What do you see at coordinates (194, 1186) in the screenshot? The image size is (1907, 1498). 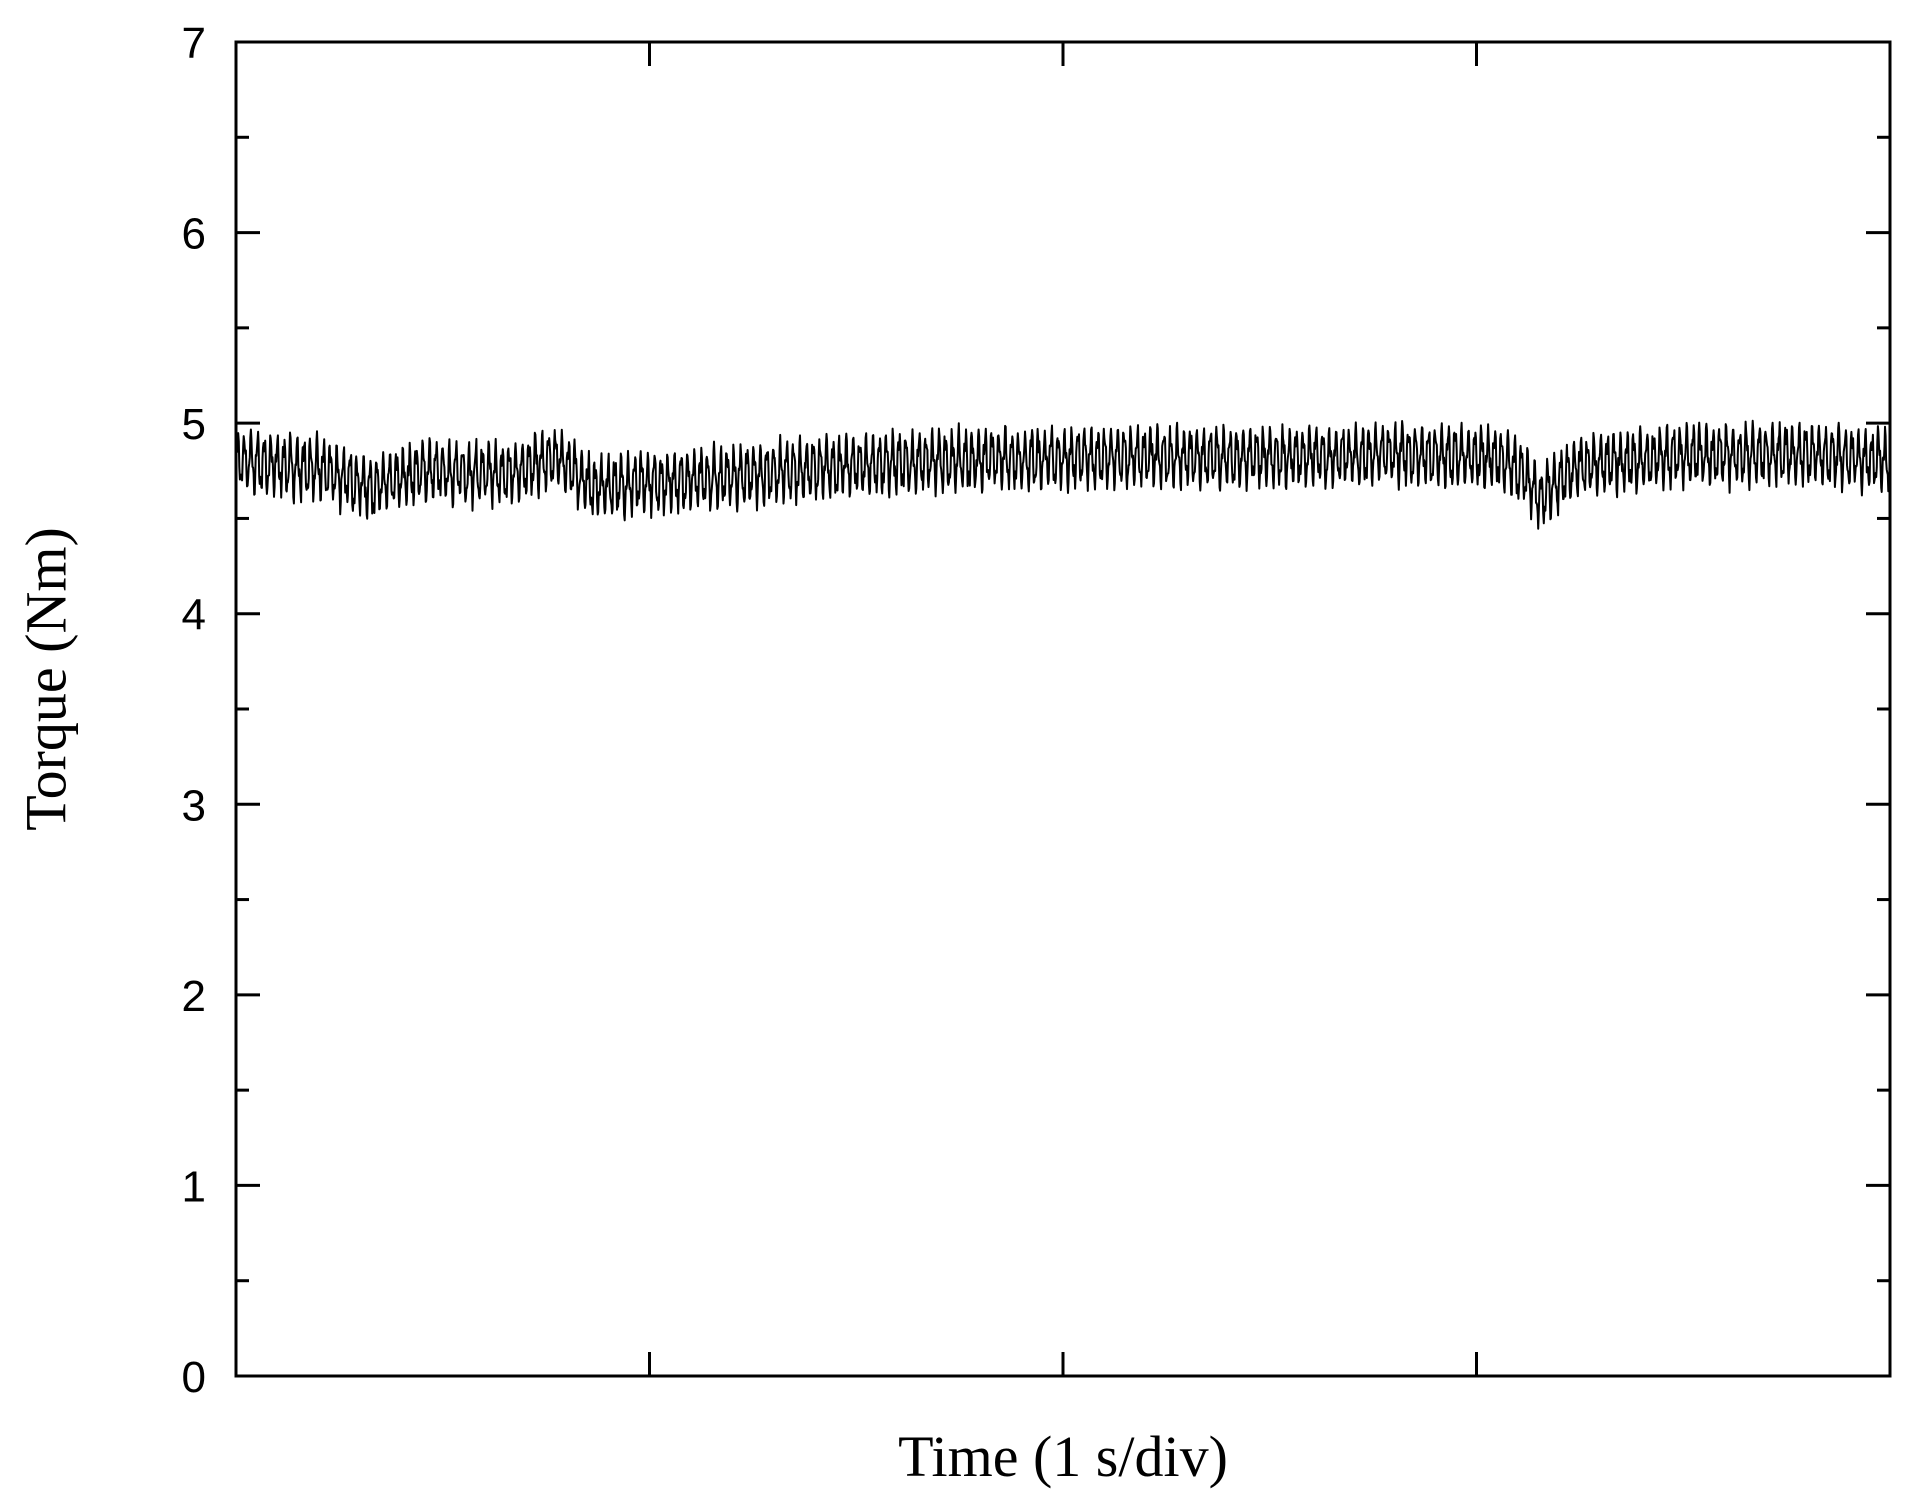 I see `y-tick-label: 1` at bounding box center [194, 1186].